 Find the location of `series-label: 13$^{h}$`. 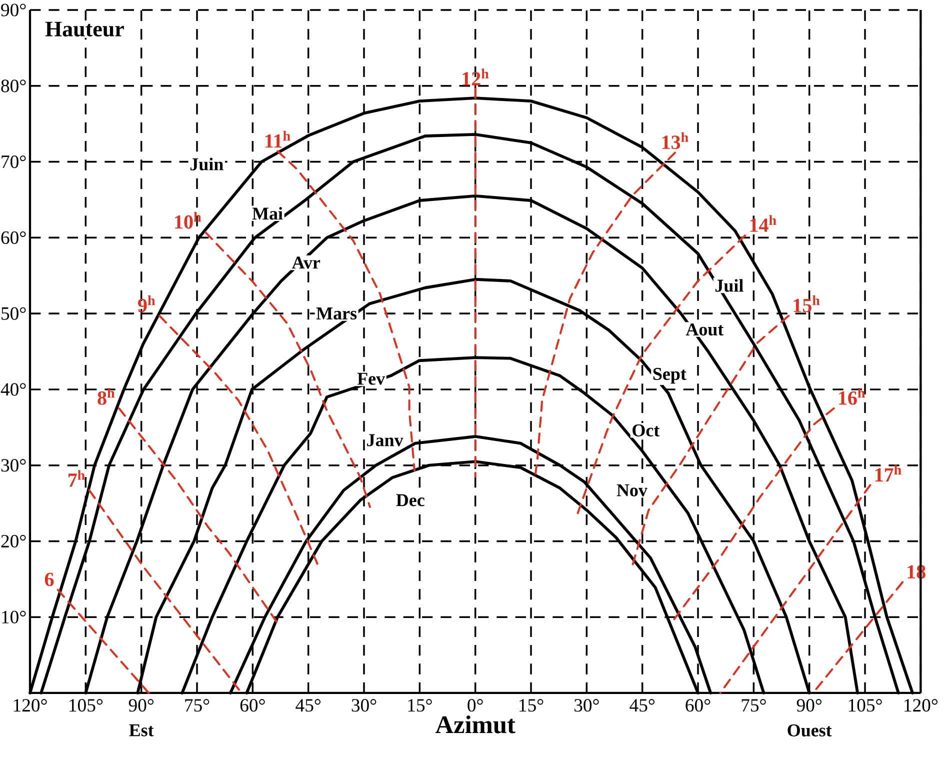

series-label: 13$^{h}$ is located at coordinates (675, 141).